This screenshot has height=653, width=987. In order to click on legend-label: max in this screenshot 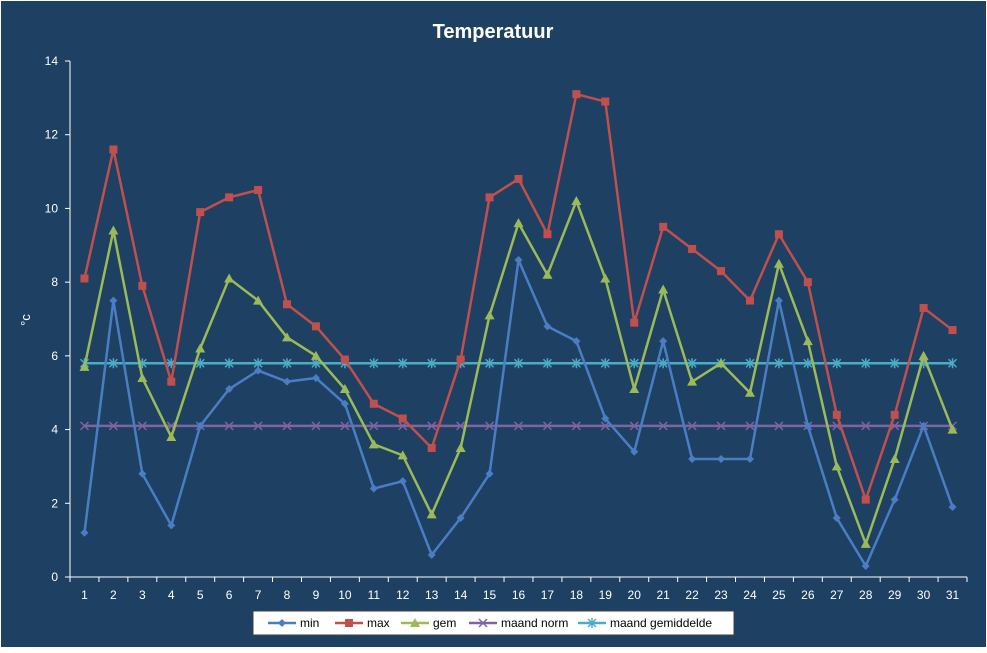, I will do `click(378, 623)`.